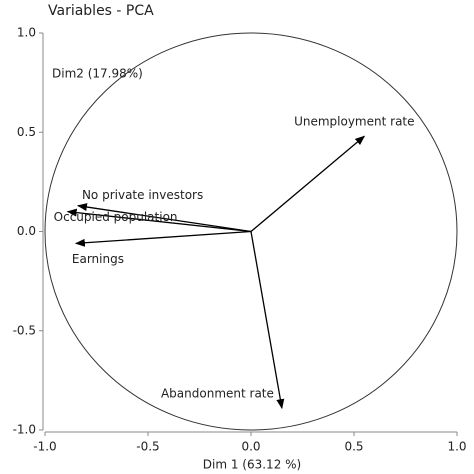 This screenshot has width=474, height=474. What do you see at coordinates (26, 33) in the screenshot?
I see `y-tick-label: 1.0` at bounding box center [26, 33].